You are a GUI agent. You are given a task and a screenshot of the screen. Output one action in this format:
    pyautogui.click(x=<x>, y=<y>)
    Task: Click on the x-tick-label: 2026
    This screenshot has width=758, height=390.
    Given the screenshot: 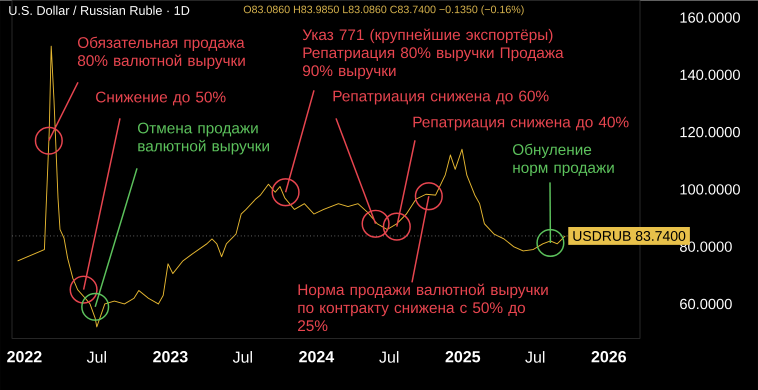 What is the action you would take?
    pyautogui.click(x=609, y=356)
    